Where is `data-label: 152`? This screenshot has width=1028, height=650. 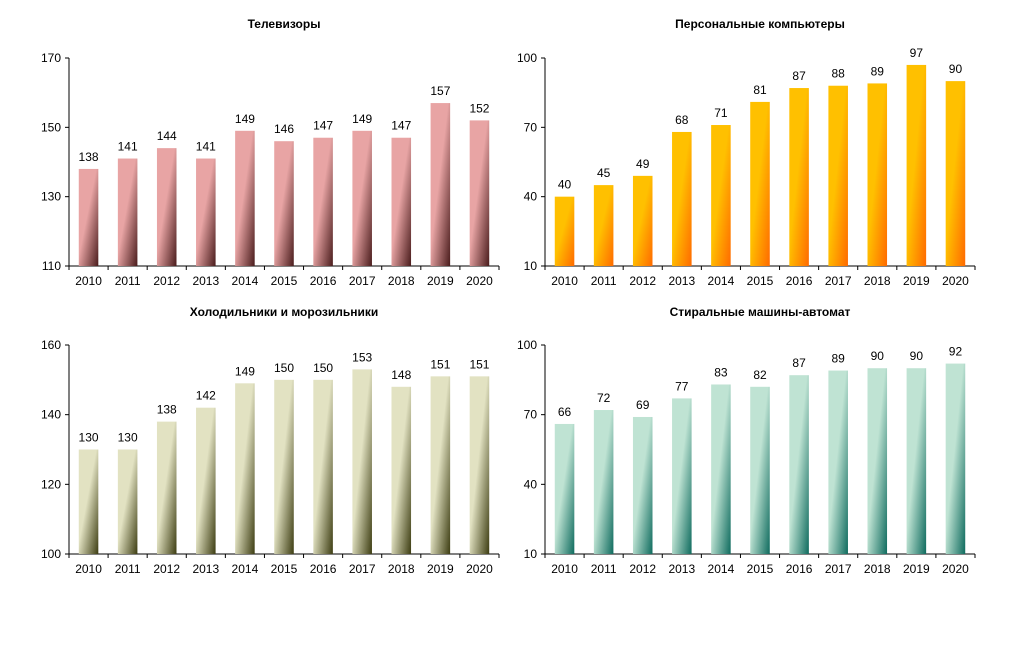
data-label: 152 is located at coordinates (479, 108).